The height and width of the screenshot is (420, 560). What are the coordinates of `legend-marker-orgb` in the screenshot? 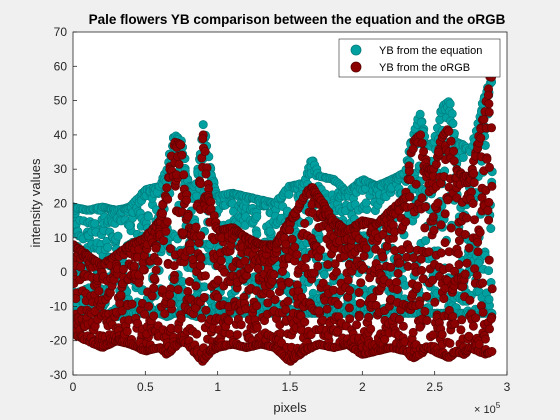 It's located at (356, 67).